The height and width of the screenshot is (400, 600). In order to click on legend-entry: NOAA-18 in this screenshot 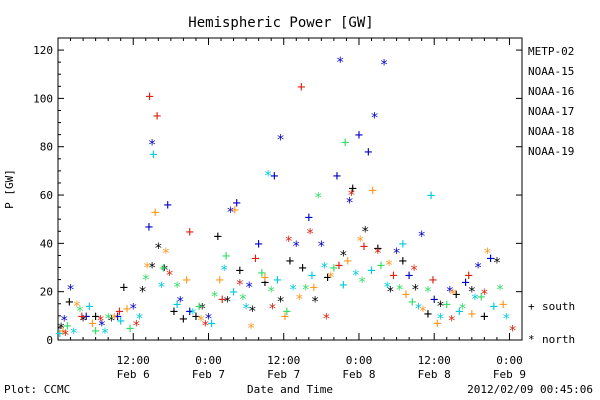, I will do `click(551, 131)`.